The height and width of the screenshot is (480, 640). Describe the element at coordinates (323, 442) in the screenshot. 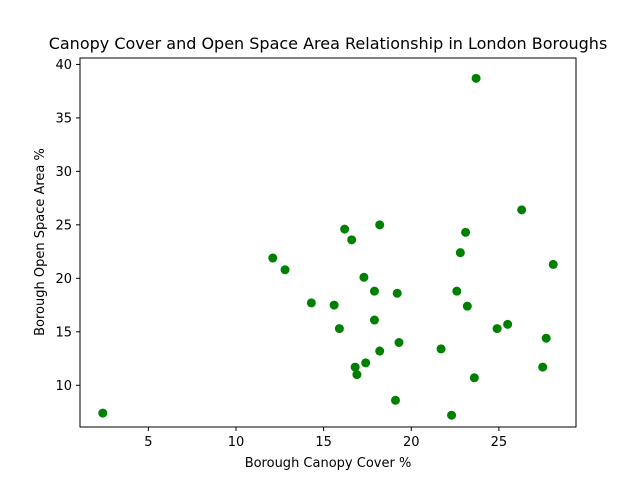

I see `x-tick-label: 15` at that location.